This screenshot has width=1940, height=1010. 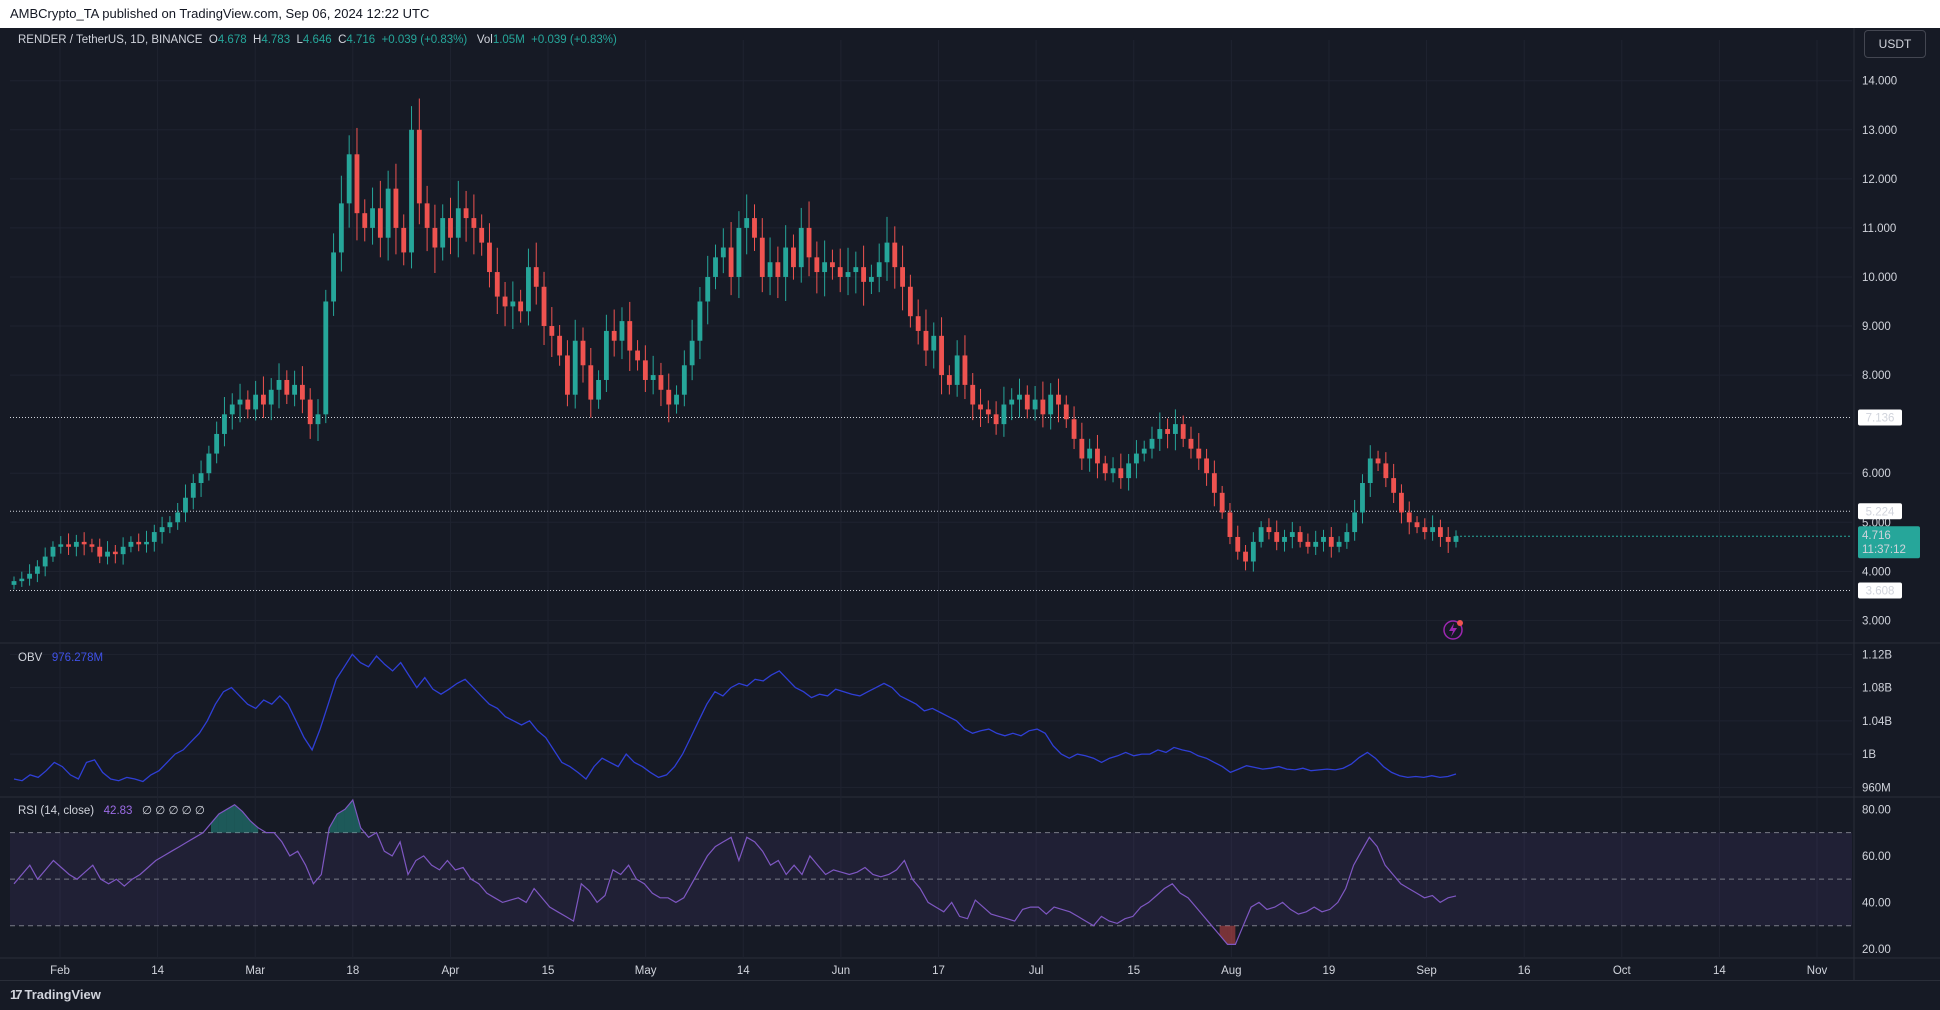 I want to click on obv-tick-label: 1B, so click(x=1869, y=755).